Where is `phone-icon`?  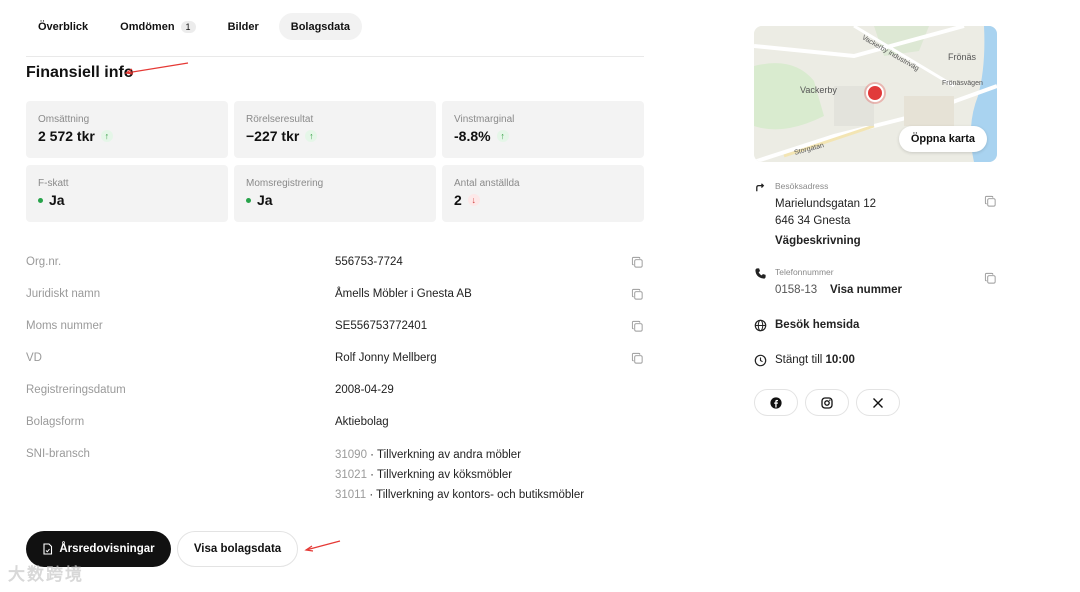 phone-icon is located at coordinates (760, 273).